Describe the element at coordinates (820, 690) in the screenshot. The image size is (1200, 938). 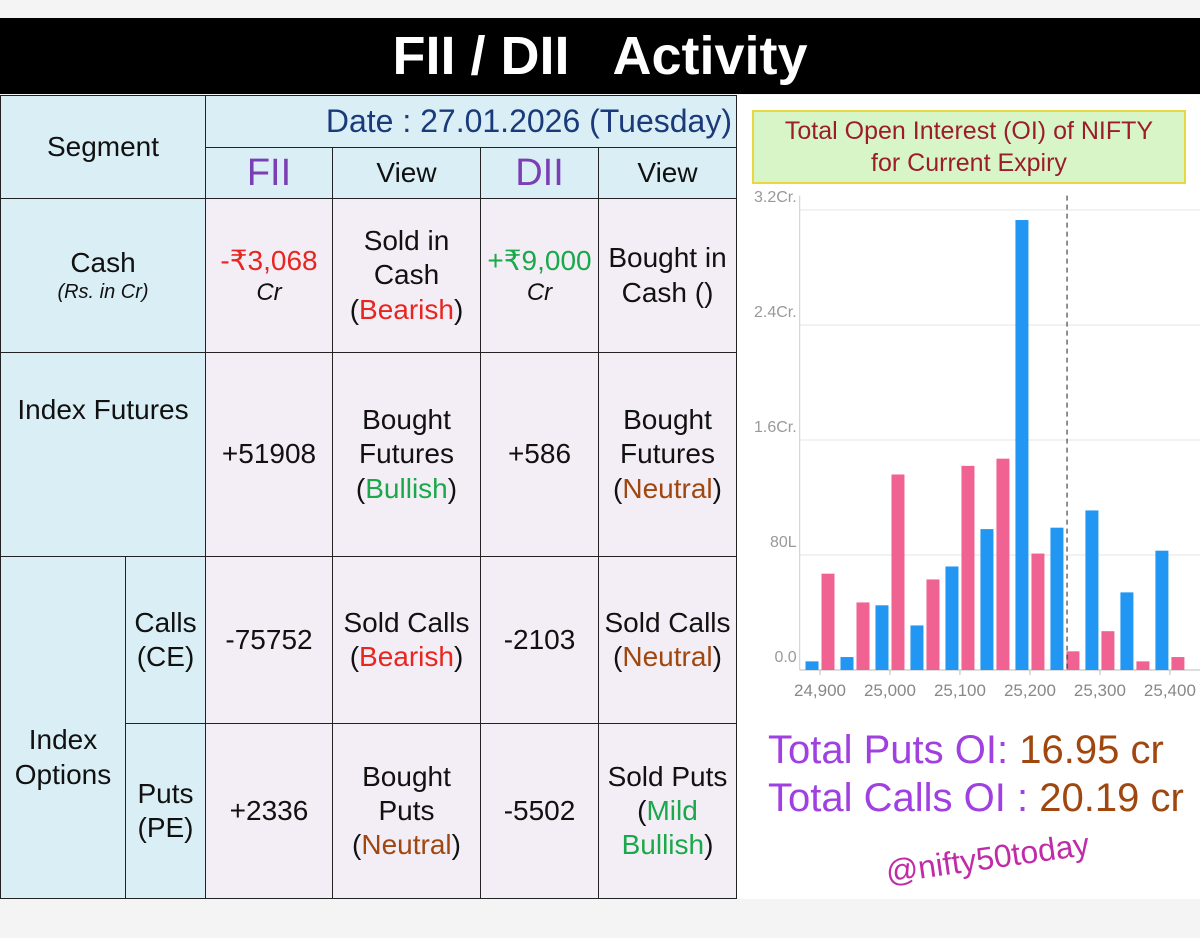
I see `x-tick-label: 24,900` at that location.